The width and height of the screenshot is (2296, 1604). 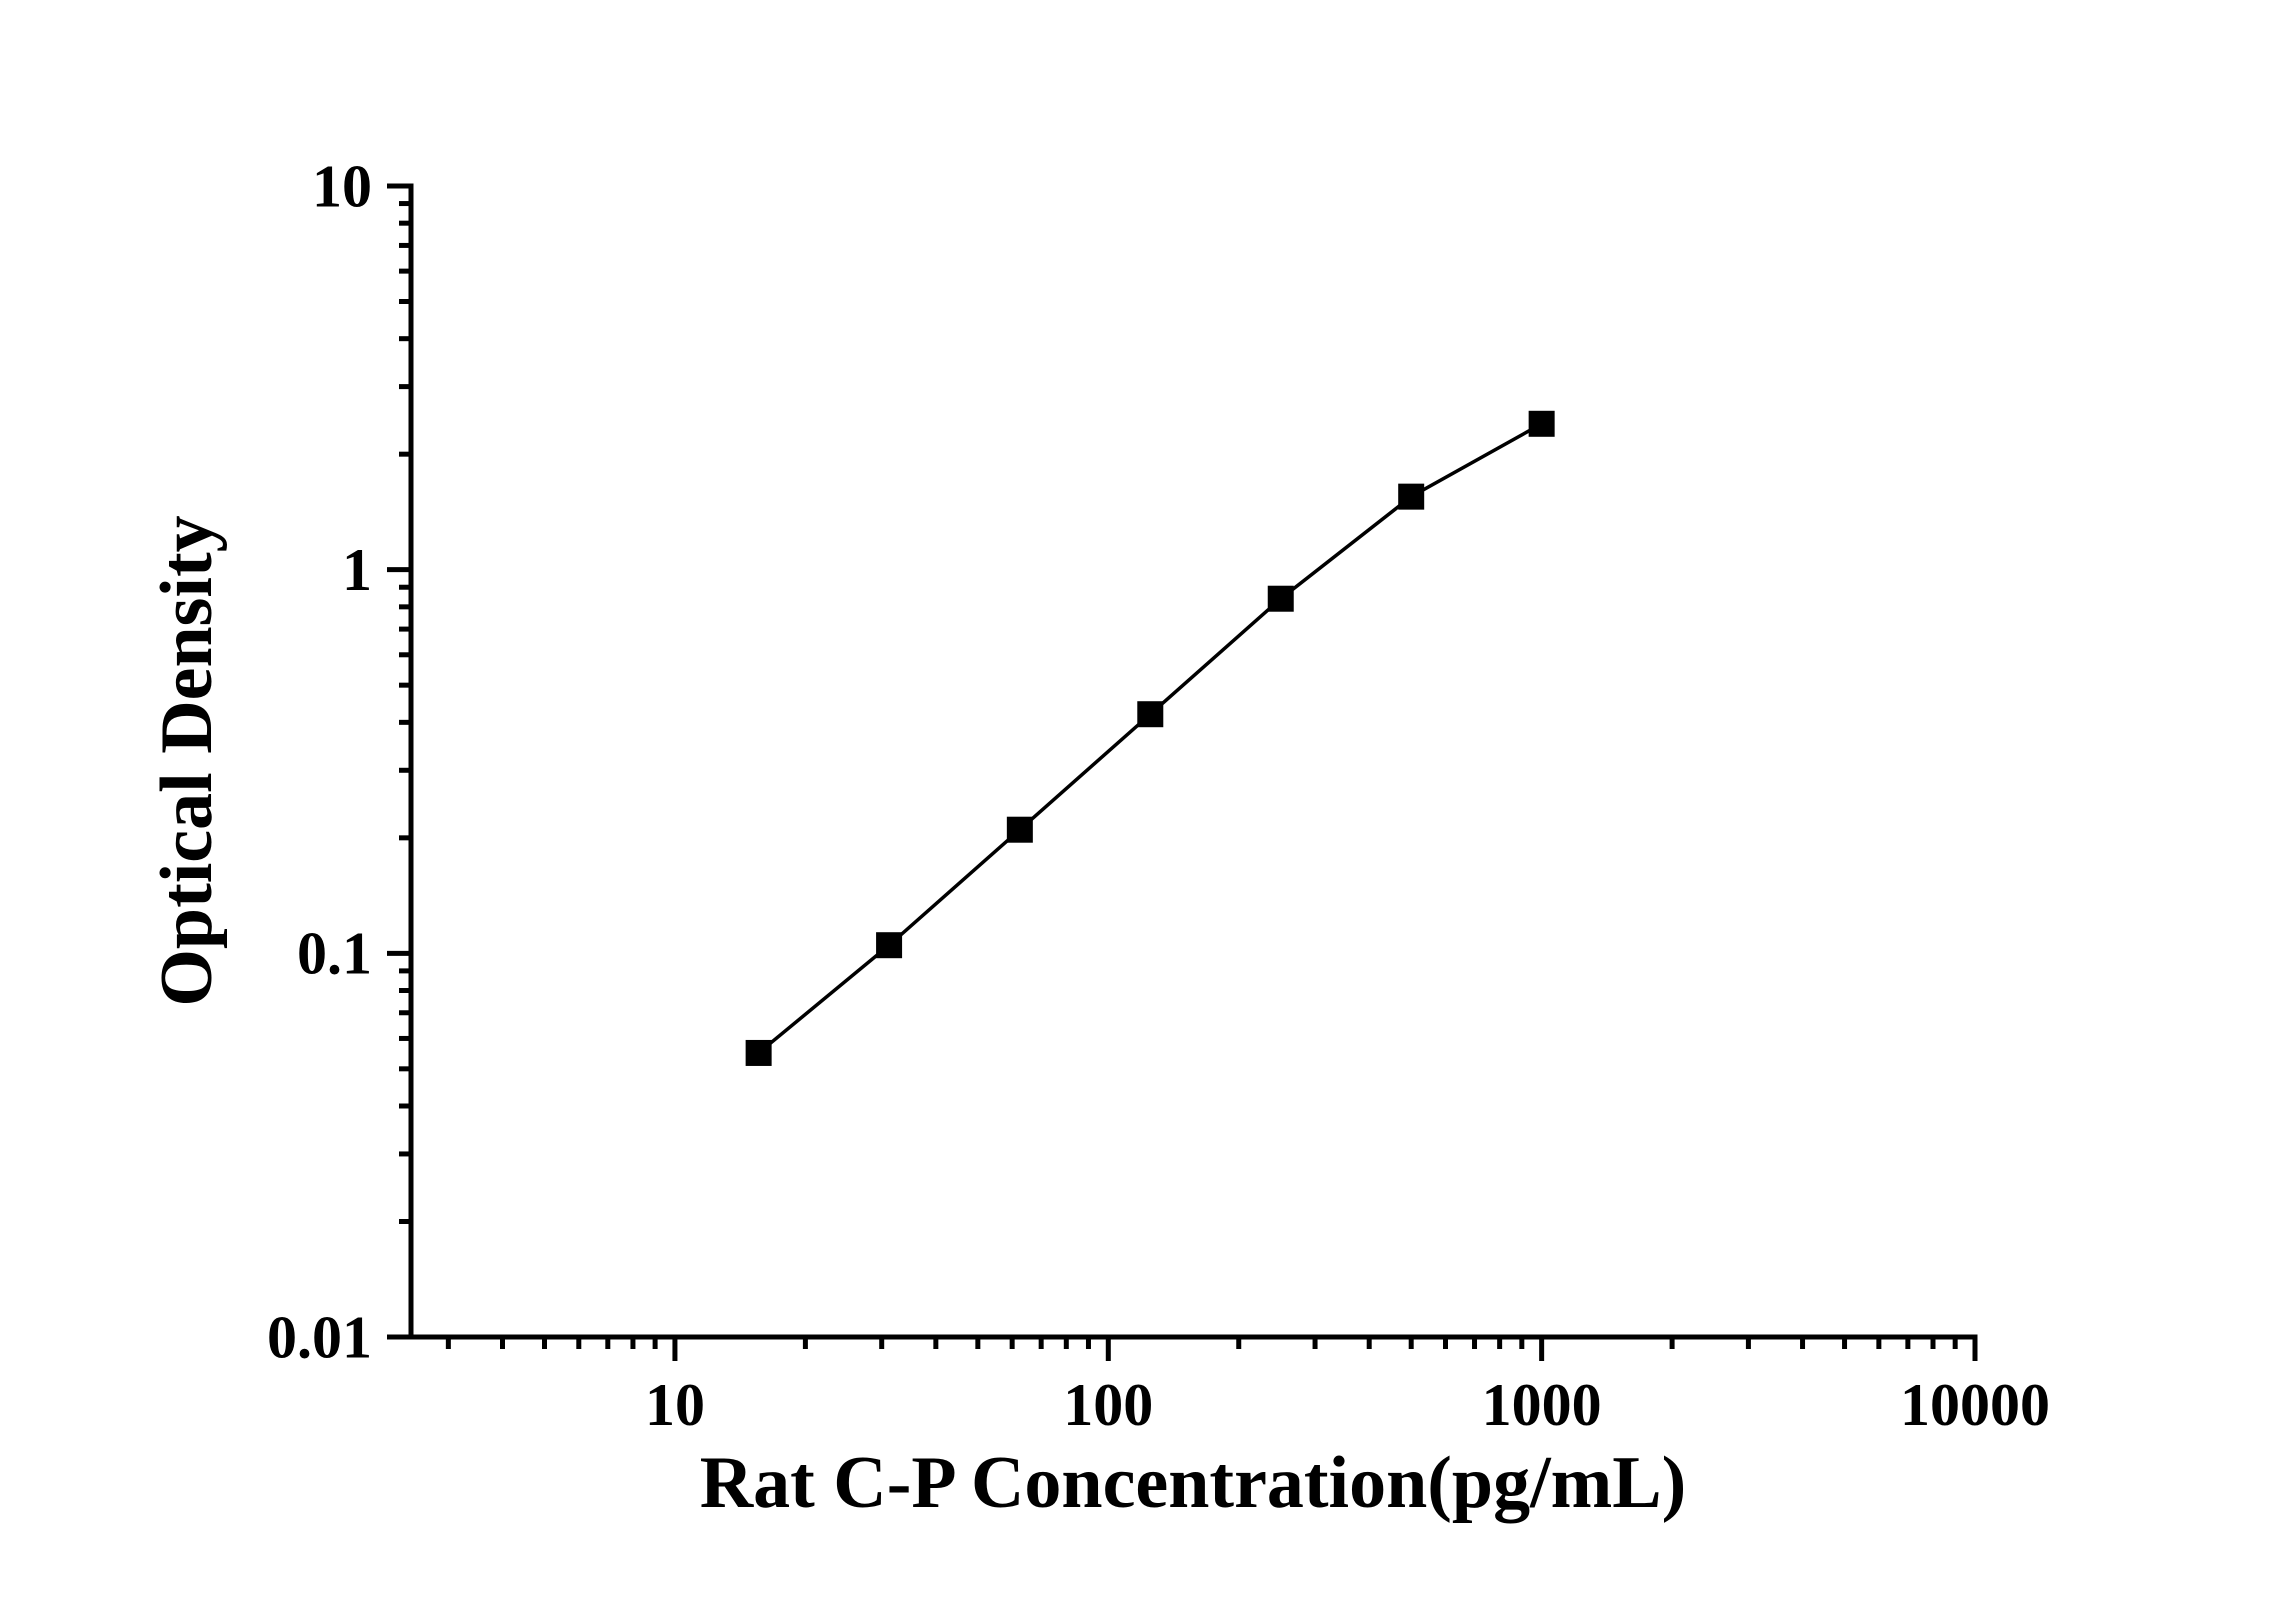 I want to click on x-tick-label: 10, so click(x=675, y=1405).